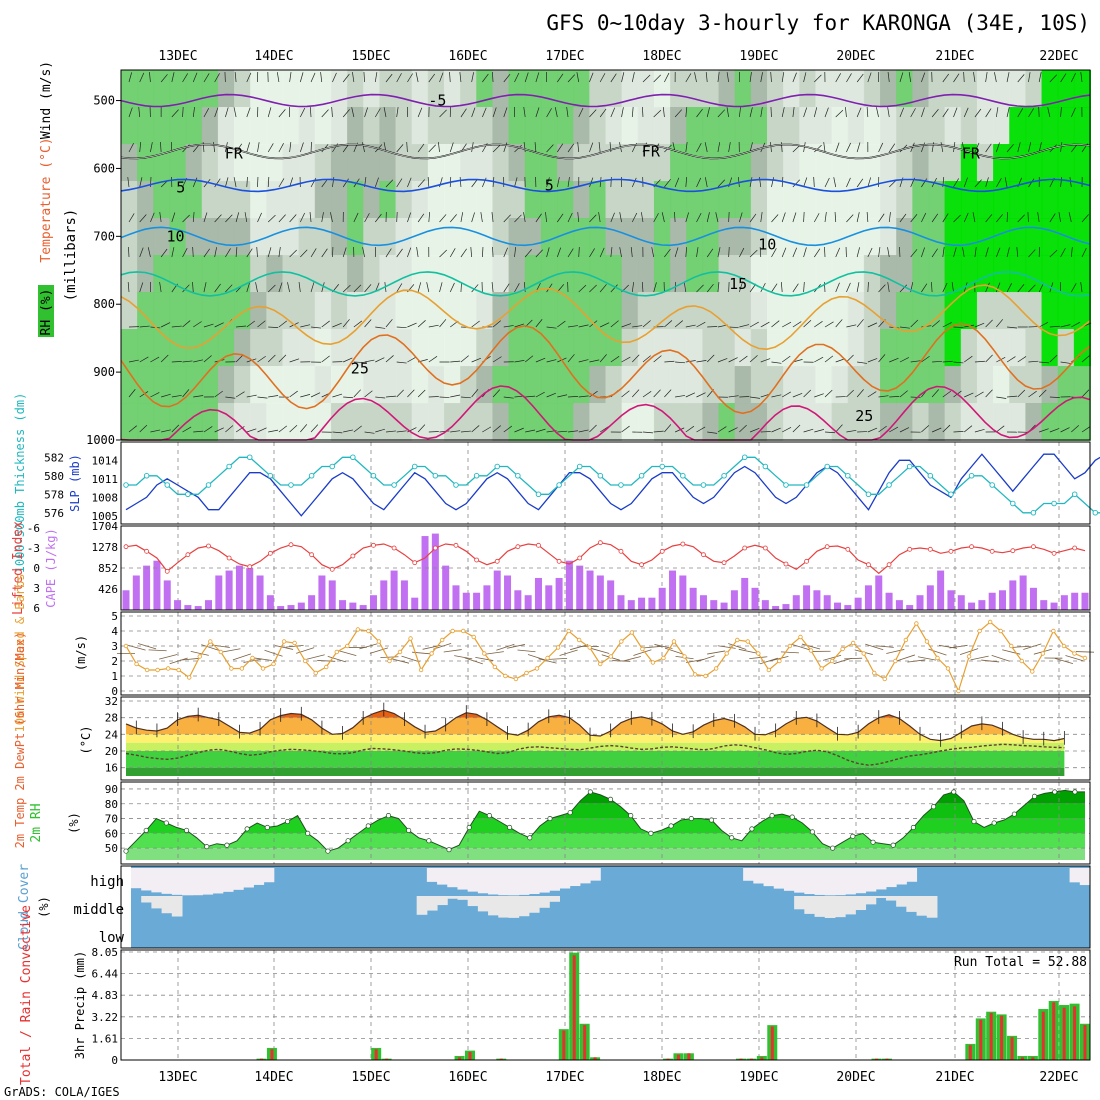  What do you see at coordinates (758, 1077) in the screenshot?
I see `date-tick-label: 19DEC` at bounding box center [758, 1077].